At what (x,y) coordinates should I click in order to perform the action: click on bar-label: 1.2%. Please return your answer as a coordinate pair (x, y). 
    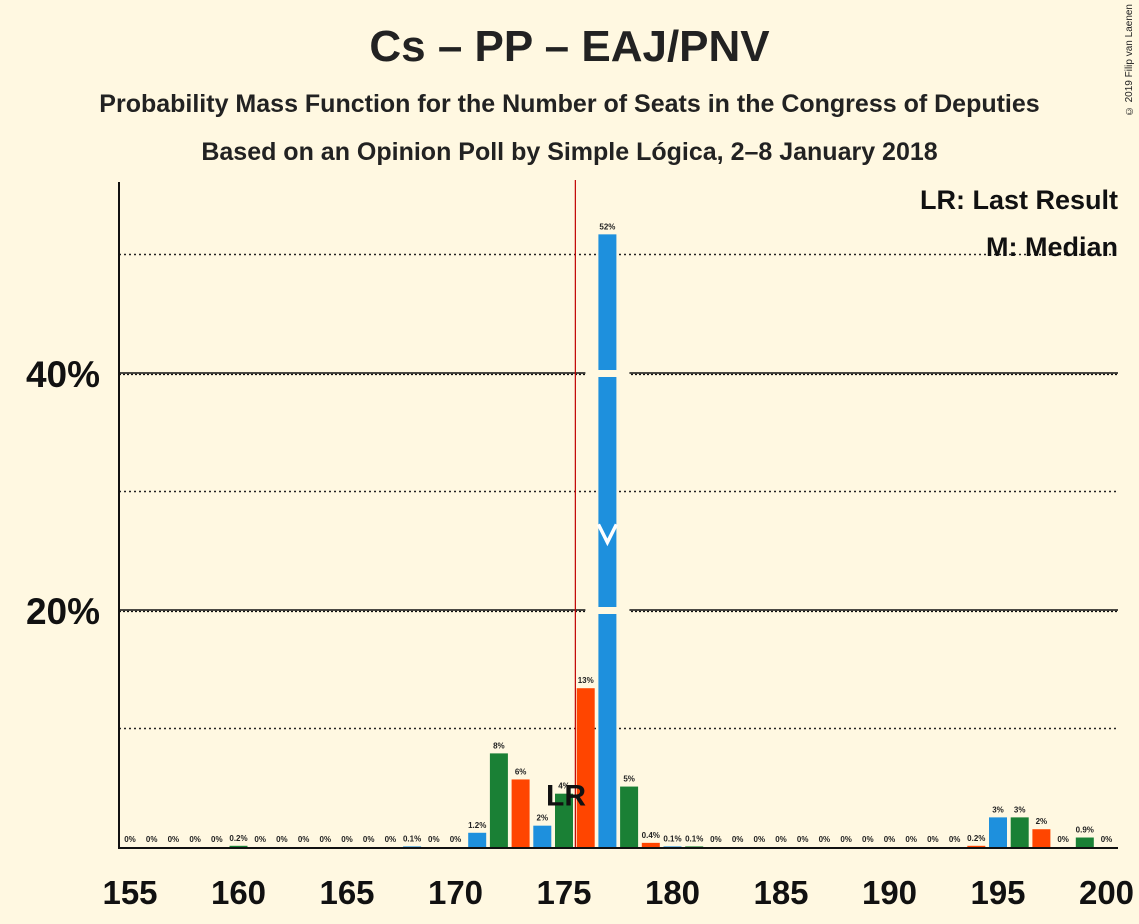
    Looking at the image, I should click on (477, 825).